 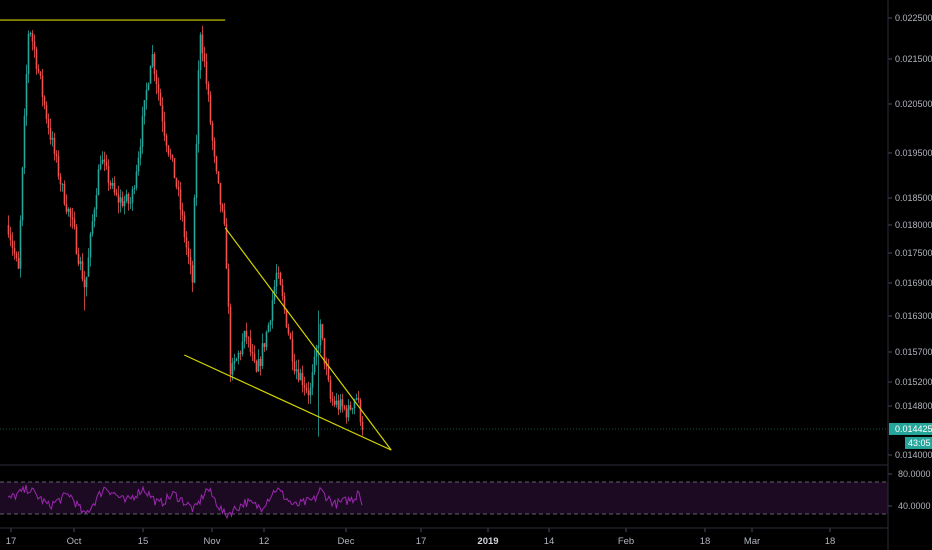 What do you see at coordinates (421, 537) in the screenshot?
I see `time-axis: 17 Oct 15 Nov 12 Dec 17 2019 14 Feb 18 Mar 18` at bounding box center [421, 537].